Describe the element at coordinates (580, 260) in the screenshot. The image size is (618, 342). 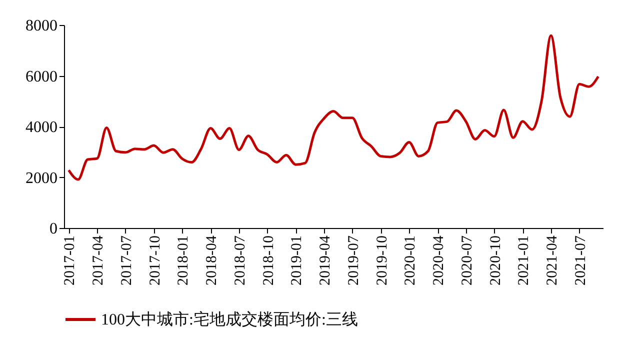
I see `x-tick-label: 2021-07` at that location.